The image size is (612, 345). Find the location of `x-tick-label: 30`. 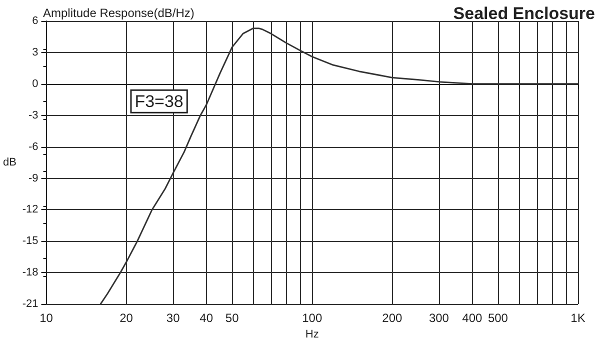

x-tick-label: 30 is located at coordinates (173, 318).